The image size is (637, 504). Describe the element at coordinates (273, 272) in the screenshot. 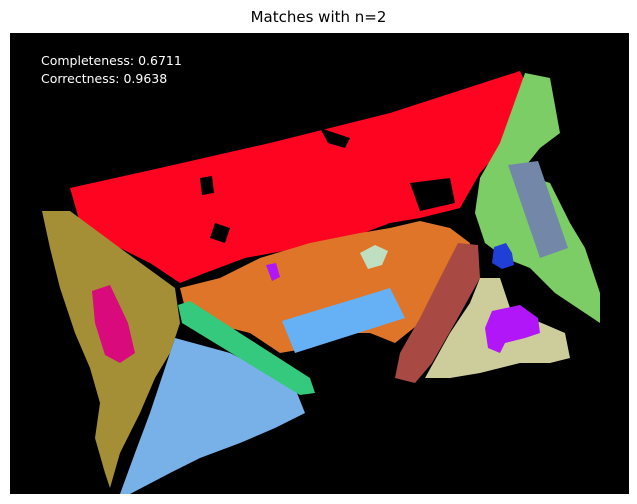

I see `segment-violet-small` at that location.